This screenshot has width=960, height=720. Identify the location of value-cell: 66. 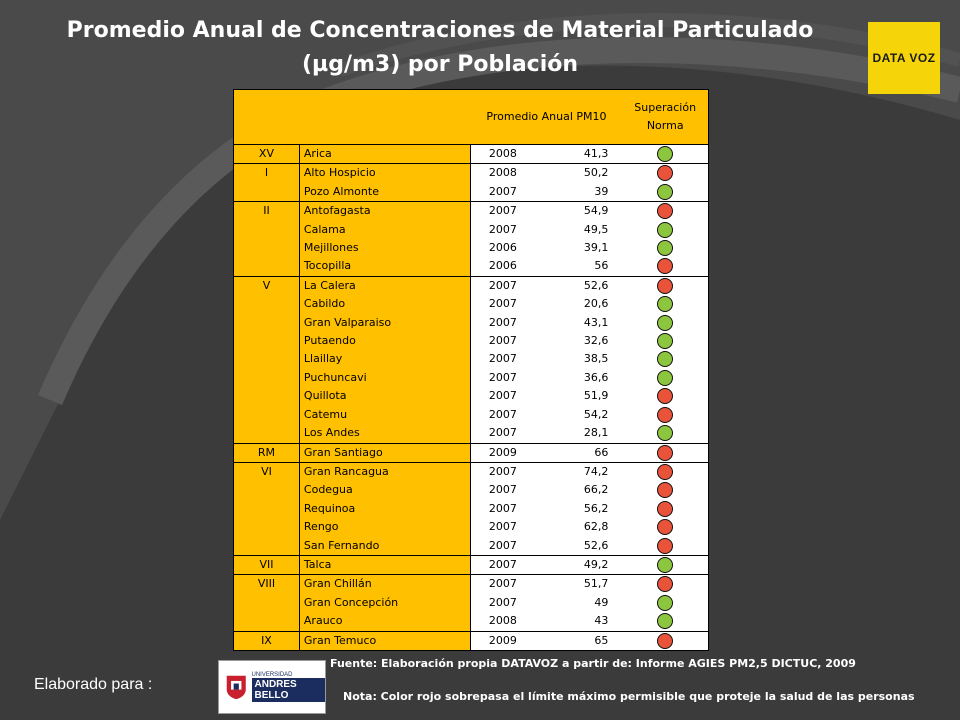
(578, 452).